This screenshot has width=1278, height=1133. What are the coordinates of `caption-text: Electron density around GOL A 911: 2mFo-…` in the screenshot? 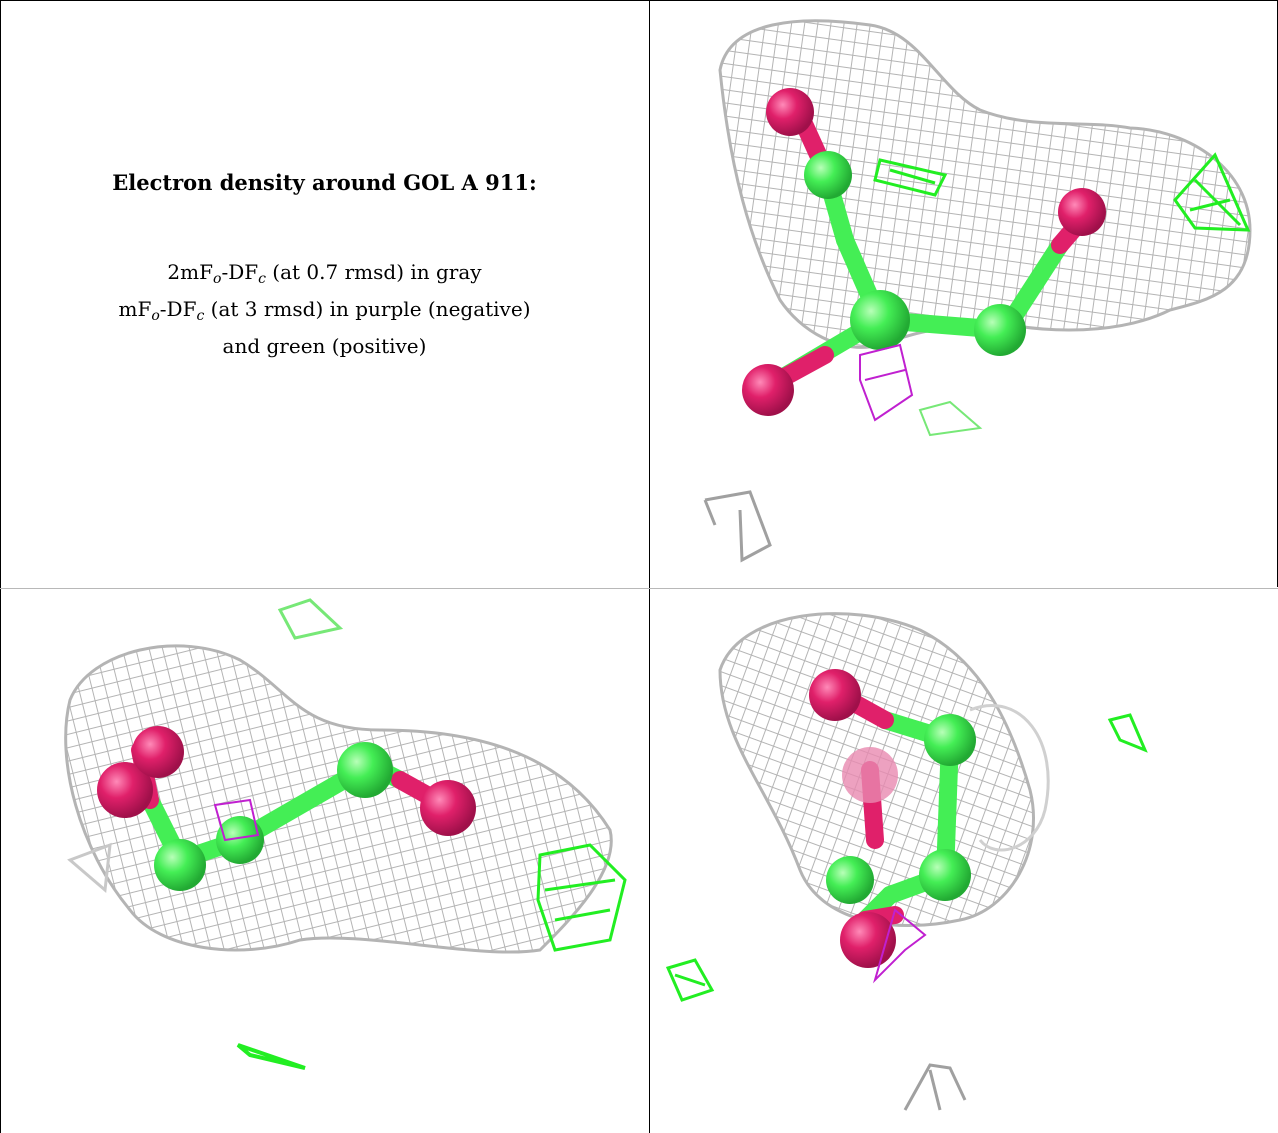 It's located at (324, 265).